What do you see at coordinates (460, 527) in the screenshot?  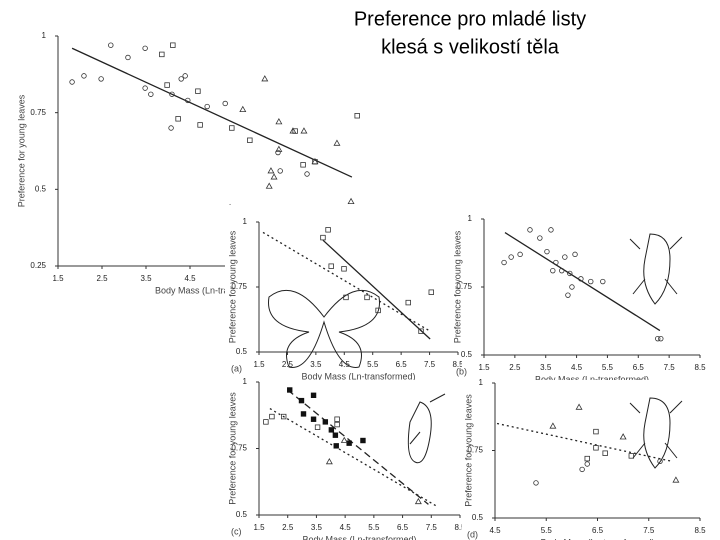 I see `x-tick-label: 8.5` at bounding box center [460, 527].